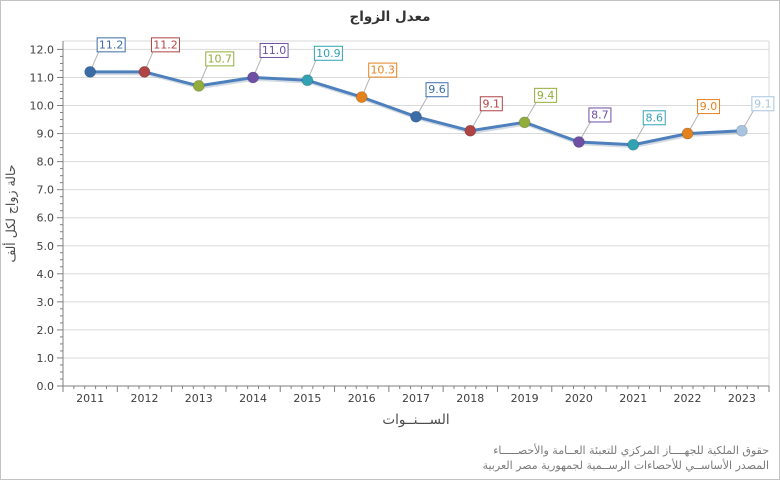  I want to click on data-label: 10.9, so click(328, 53).